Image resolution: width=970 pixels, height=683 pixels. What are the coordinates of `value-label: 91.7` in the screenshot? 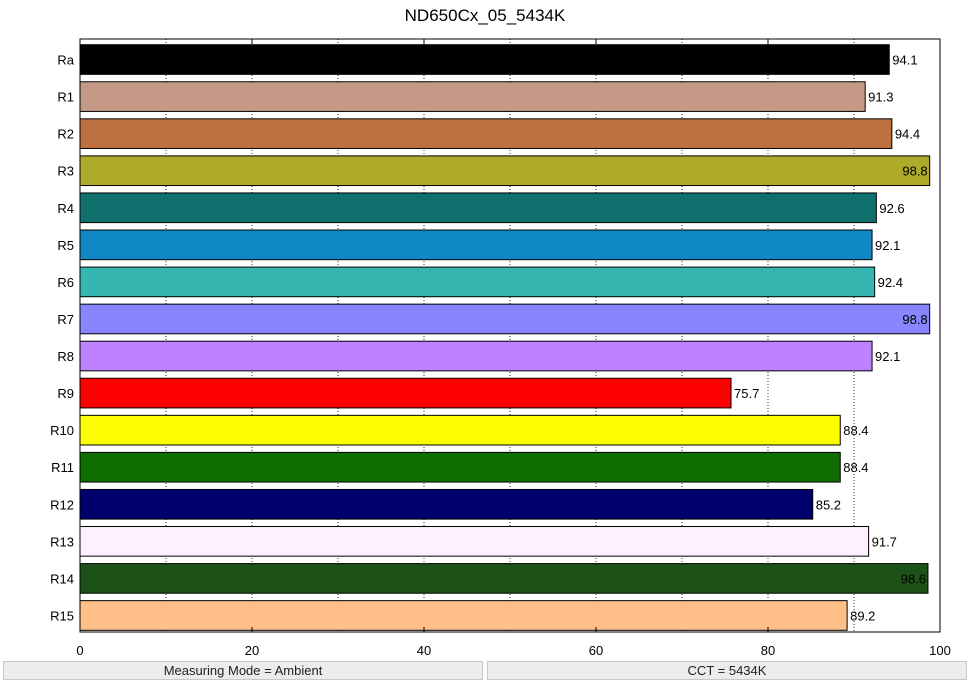 It's located at (884, 541).